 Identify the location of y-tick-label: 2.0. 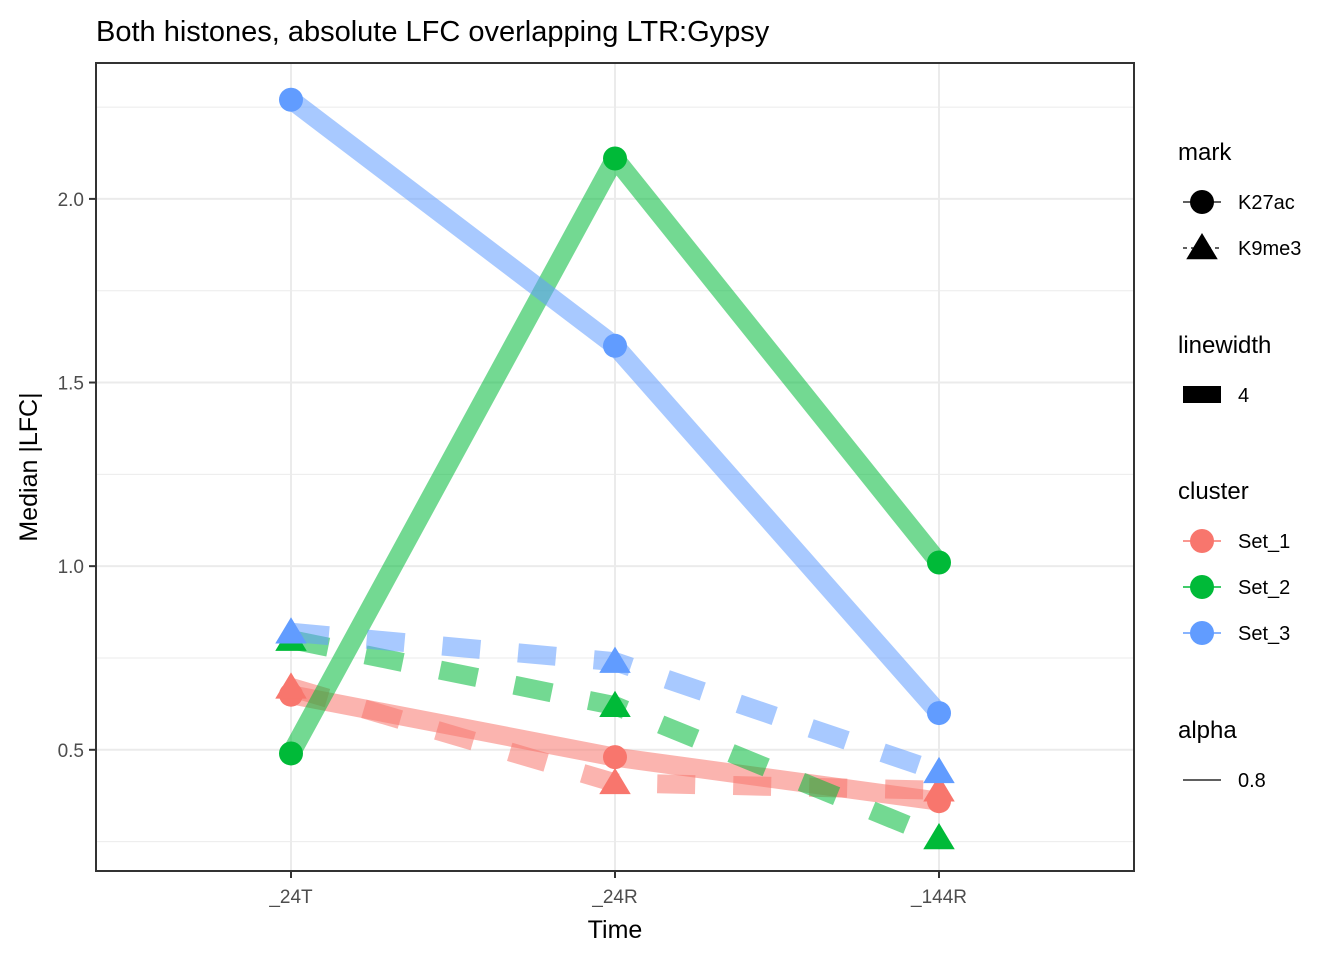
(71, 200).